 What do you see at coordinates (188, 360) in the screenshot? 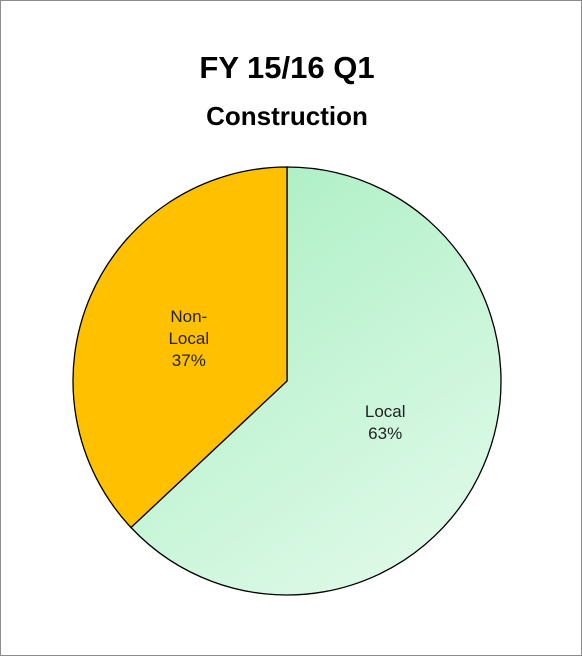
I see `slice-value: 37%` at bounding box center [188, 360].